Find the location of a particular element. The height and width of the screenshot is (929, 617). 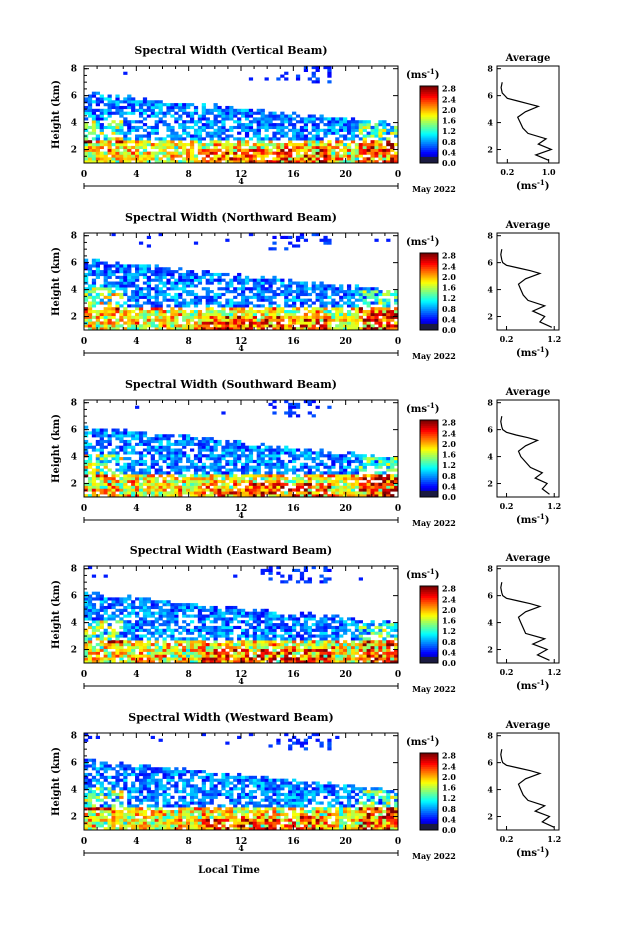

x-tick-label: 0 is located at coordinates (84, 342).